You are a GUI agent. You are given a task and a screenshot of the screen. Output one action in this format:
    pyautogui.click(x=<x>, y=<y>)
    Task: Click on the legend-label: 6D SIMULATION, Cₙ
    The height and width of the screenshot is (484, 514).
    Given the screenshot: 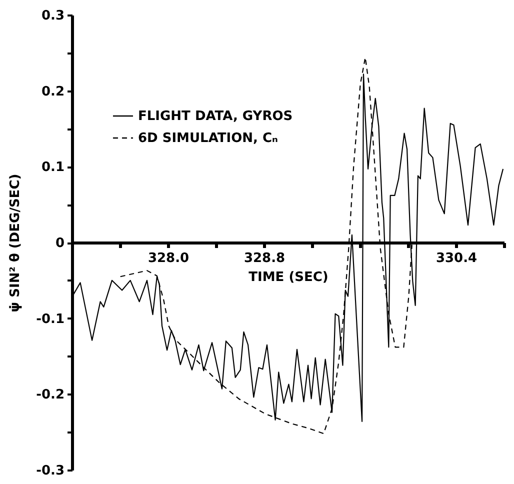 What is the action you would take?
    pyautogui.click(x=208, y=138)
    